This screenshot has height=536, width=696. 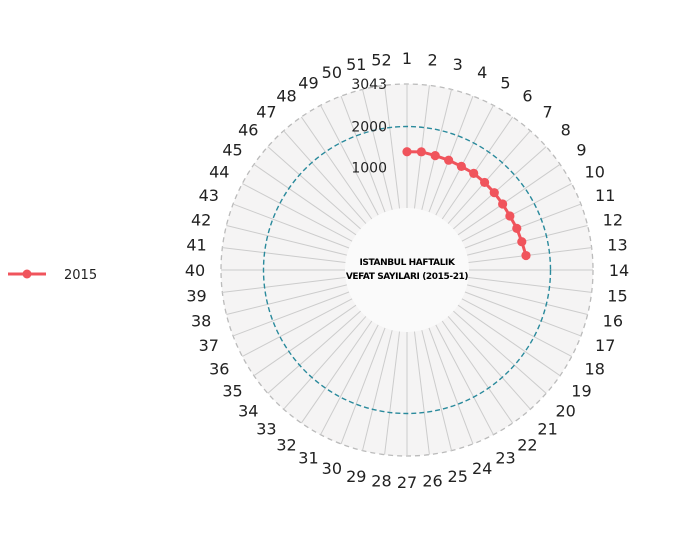 What do you see at coordinates (407, 263) in the screenshot?
I see `chart-title-line-1: ISTANBUL HAFTALIK` at bounding box center [407, 263].